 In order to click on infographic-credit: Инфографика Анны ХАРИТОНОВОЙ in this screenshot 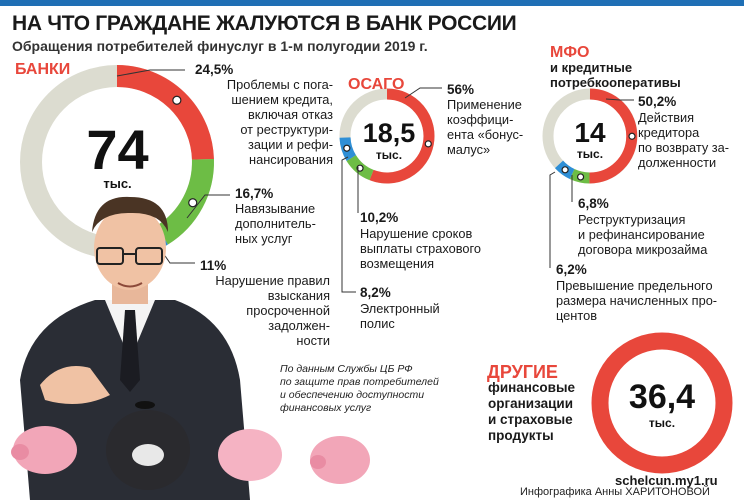, I will do `click(615, 492)`.